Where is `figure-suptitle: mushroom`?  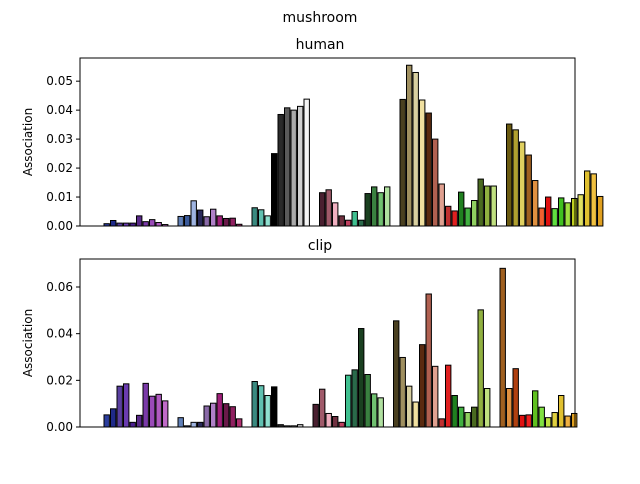 figure-suptitle: mushroom is located at coordinates (320, 18).